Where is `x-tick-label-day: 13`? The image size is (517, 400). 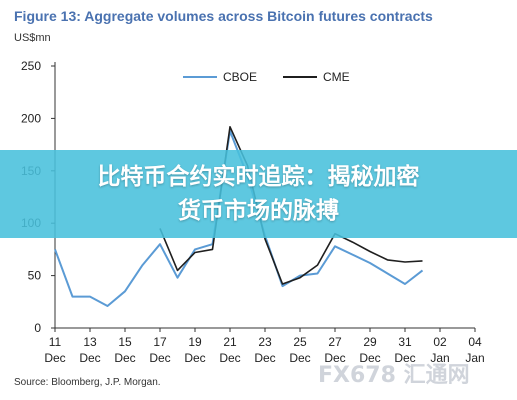
x-tick-label-day: 13 is located at coordinates (90, 342).